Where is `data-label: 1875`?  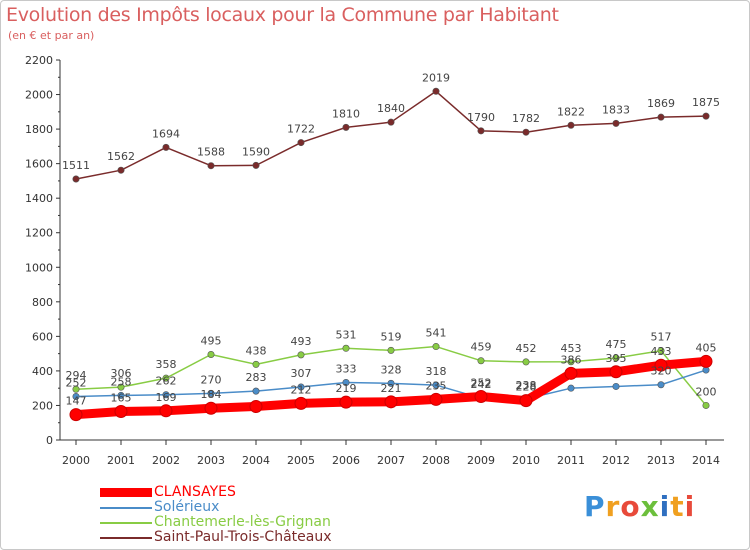 data-label: 1875 is located at coordinates (706, 102).